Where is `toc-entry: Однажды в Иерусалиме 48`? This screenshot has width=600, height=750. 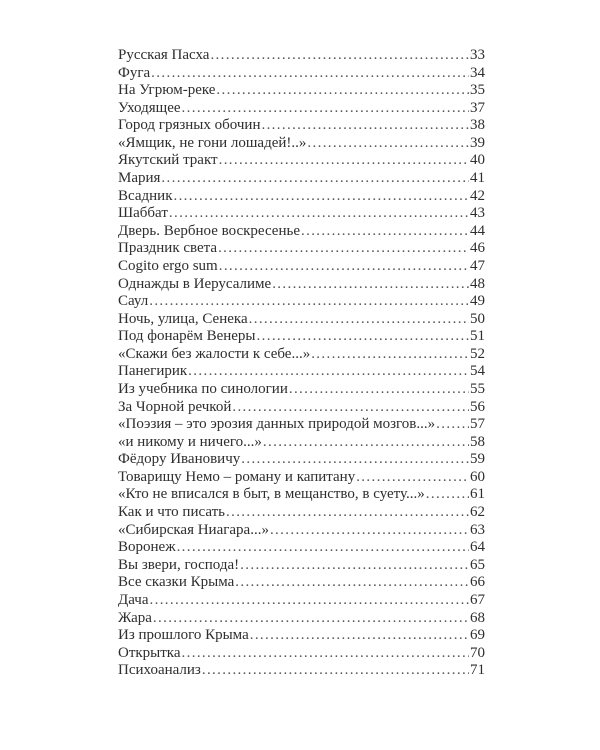
toc-entry: Однажды в Иерусалиме 48 is located at coordinates (301, 285).